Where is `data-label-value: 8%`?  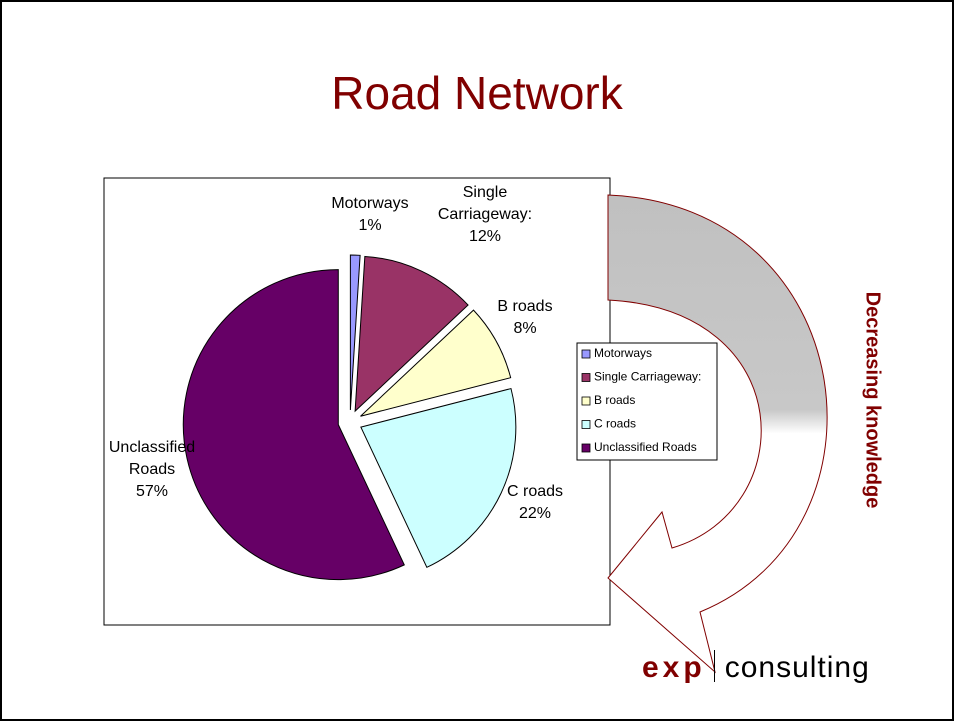
data-label-value: 8% is located at coordinates (525, 328).